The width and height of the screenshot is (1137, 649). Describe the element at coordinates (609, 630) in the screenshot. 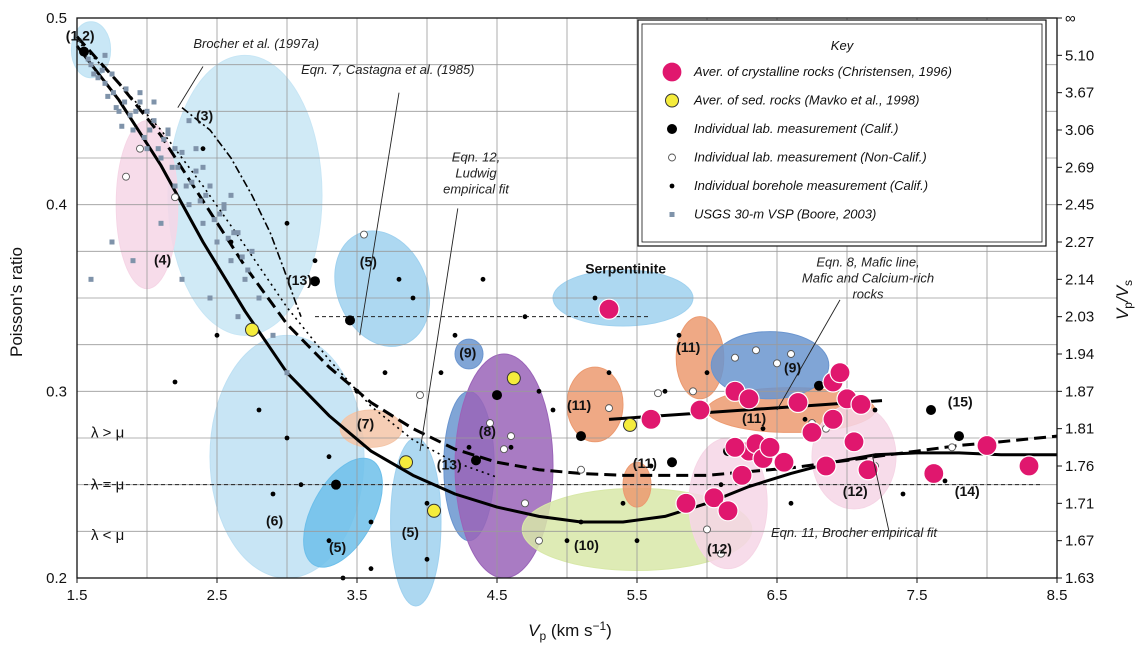

I see `x-axis-label-end: )` at that location.